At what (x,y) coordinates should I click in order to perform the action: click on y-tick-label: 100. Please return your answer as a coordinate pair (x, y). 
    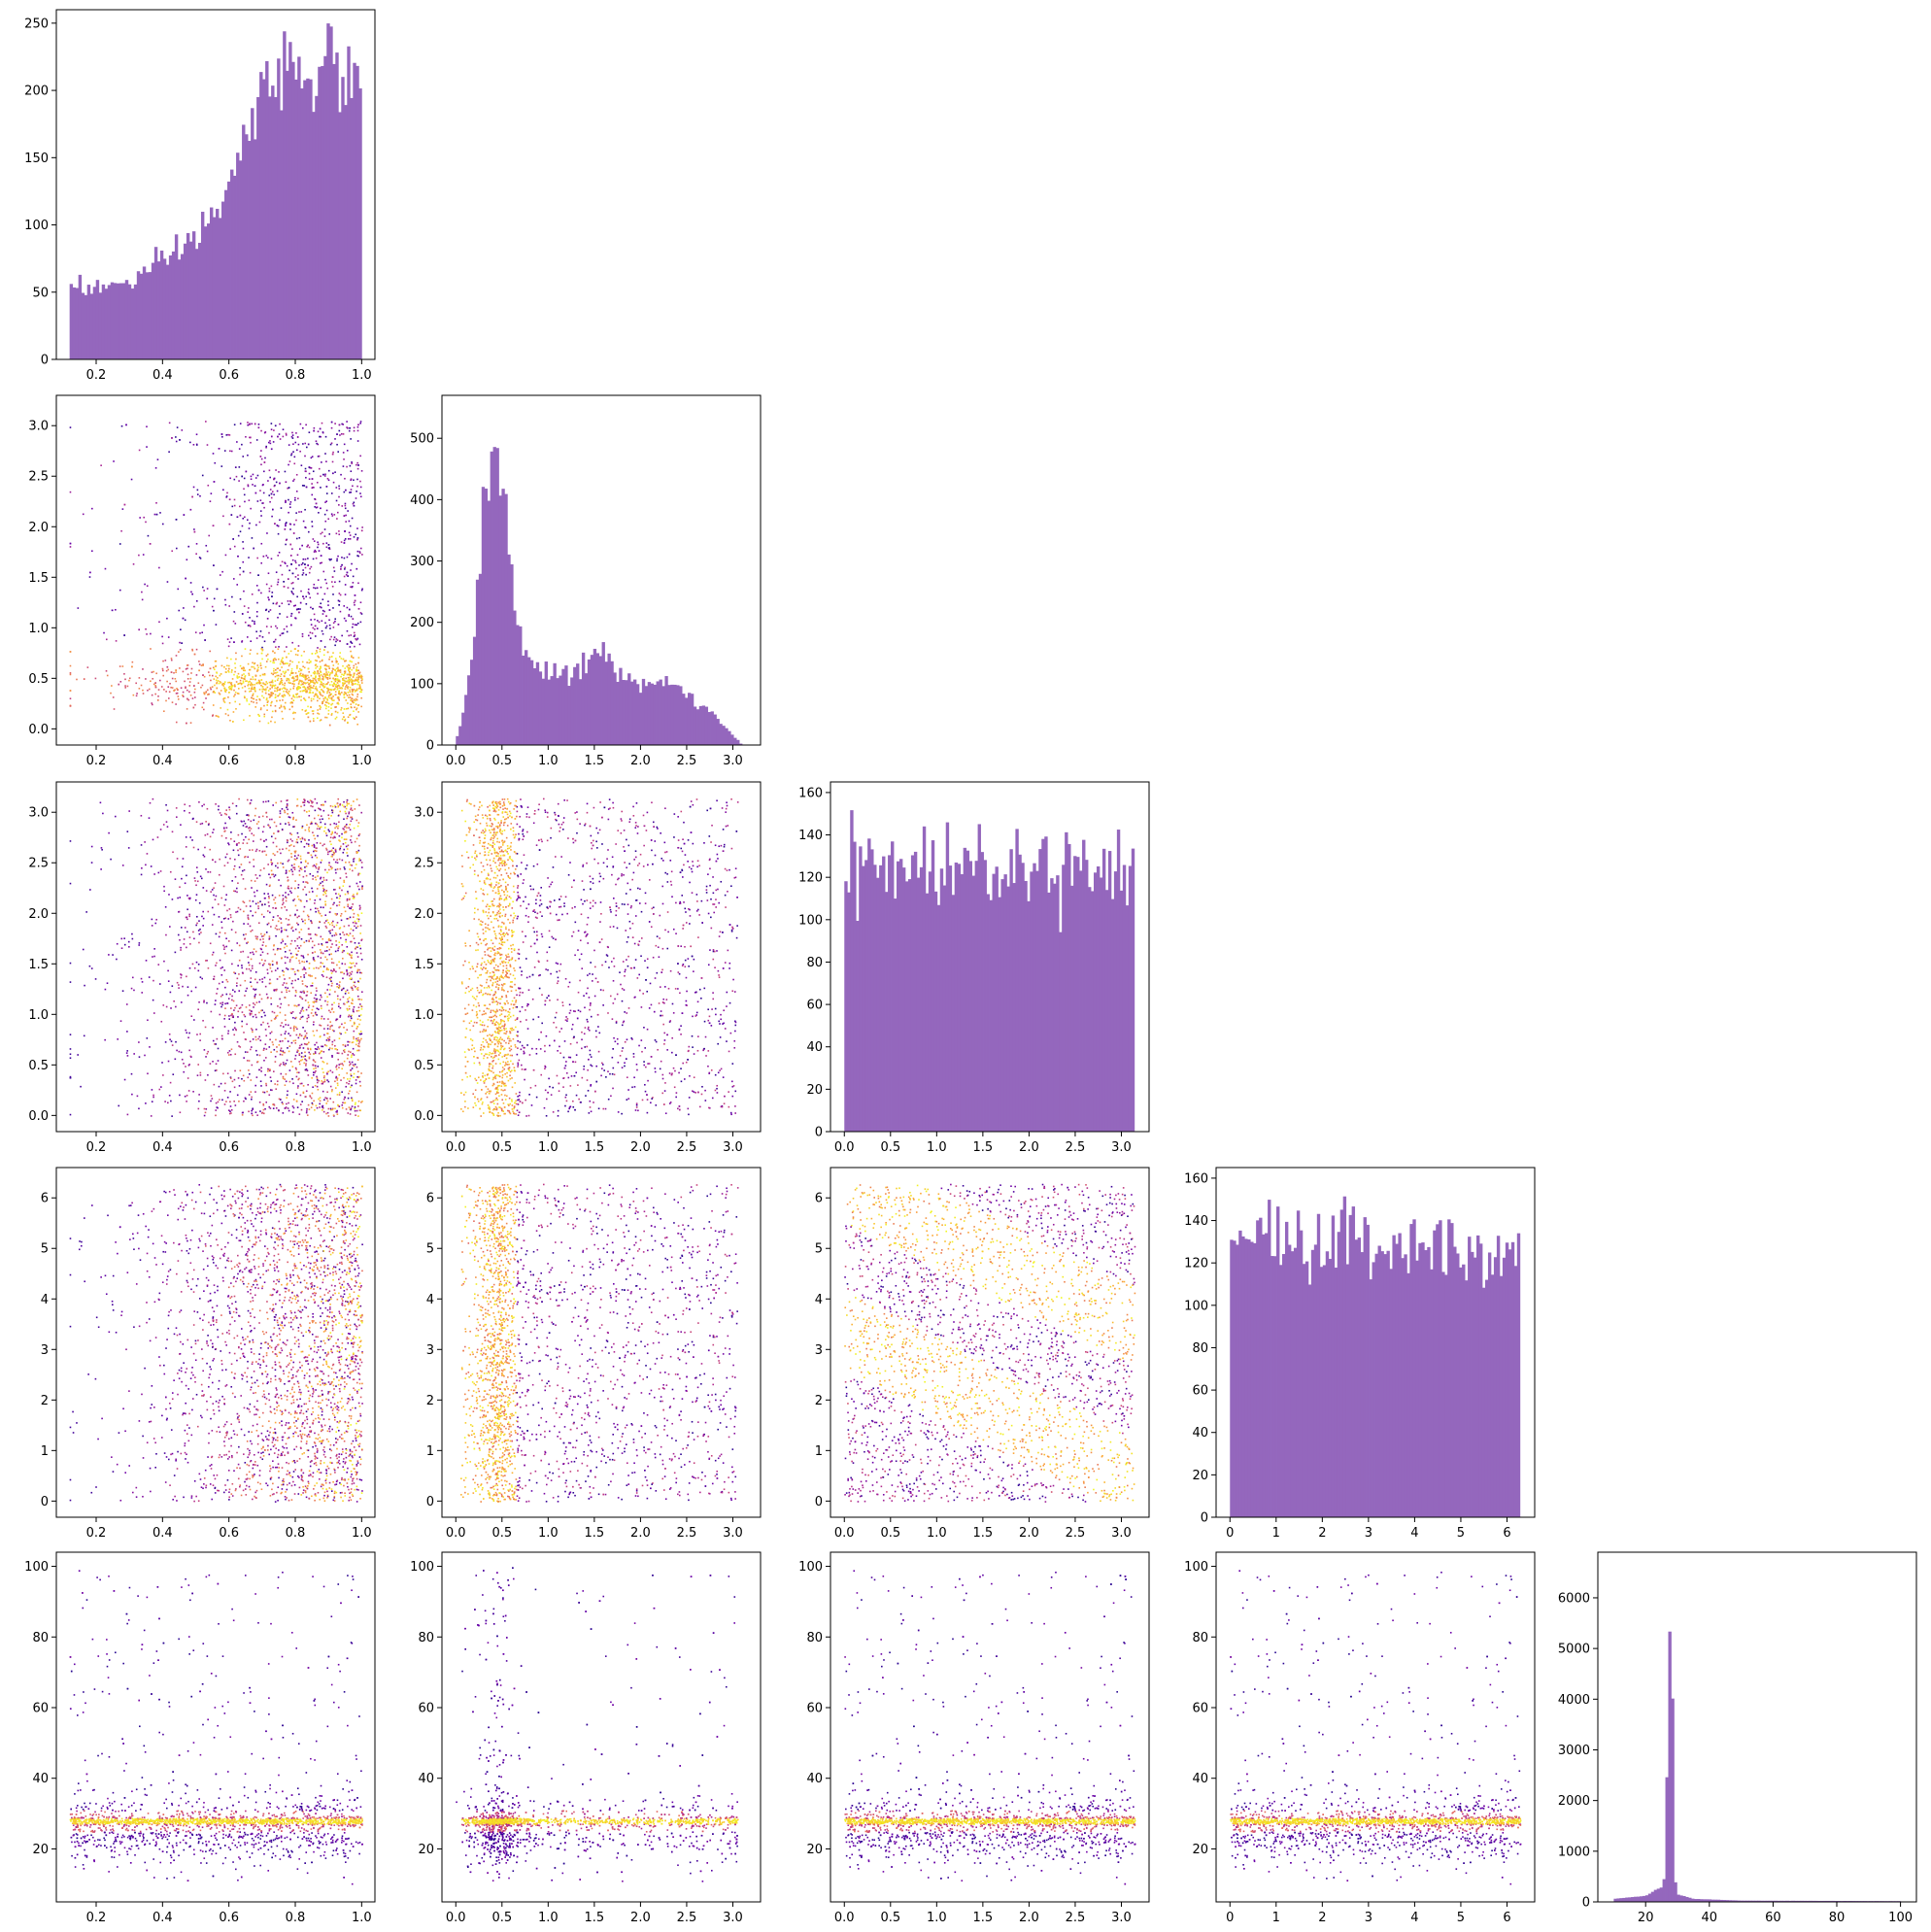
    Looking at the image, I should click on (811, 920).